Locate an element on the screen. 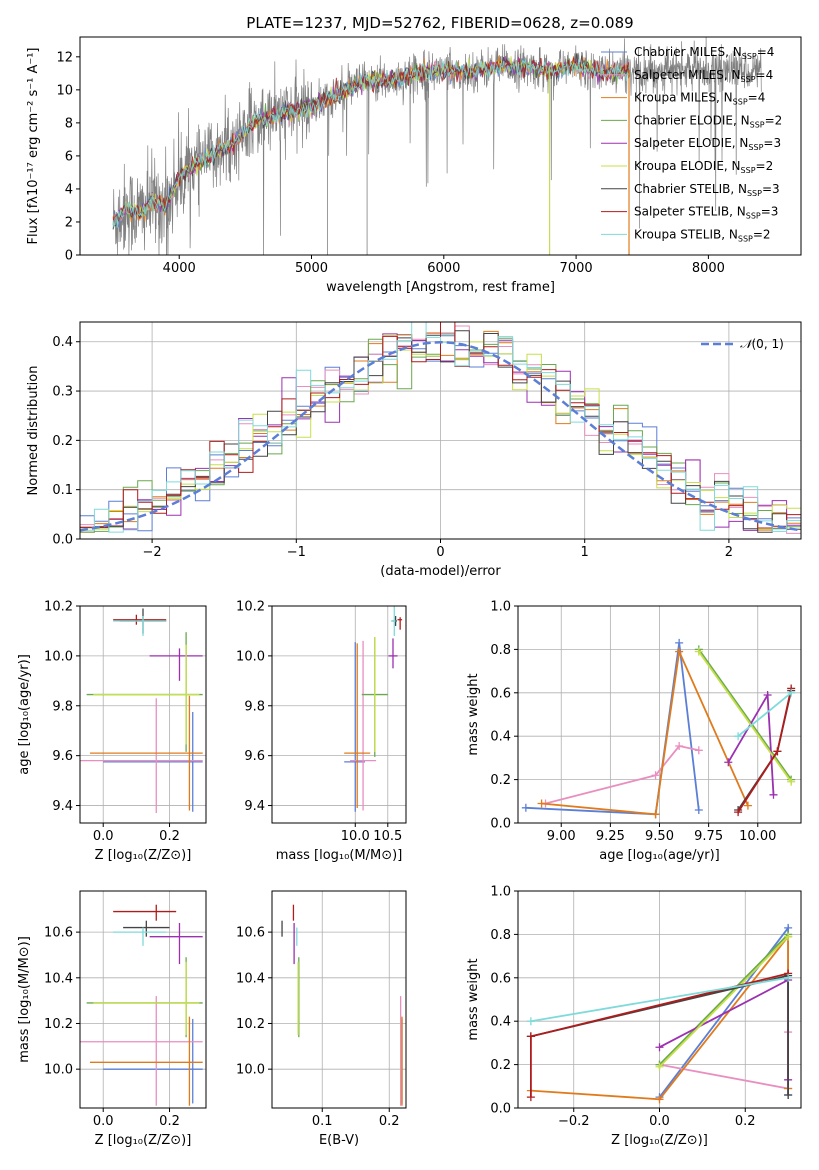 The image size is (819, 1170). age_vs_Z-xlabel: Z [log₁₀(Z/Z⊙)] is located at coordinates (143, 855).